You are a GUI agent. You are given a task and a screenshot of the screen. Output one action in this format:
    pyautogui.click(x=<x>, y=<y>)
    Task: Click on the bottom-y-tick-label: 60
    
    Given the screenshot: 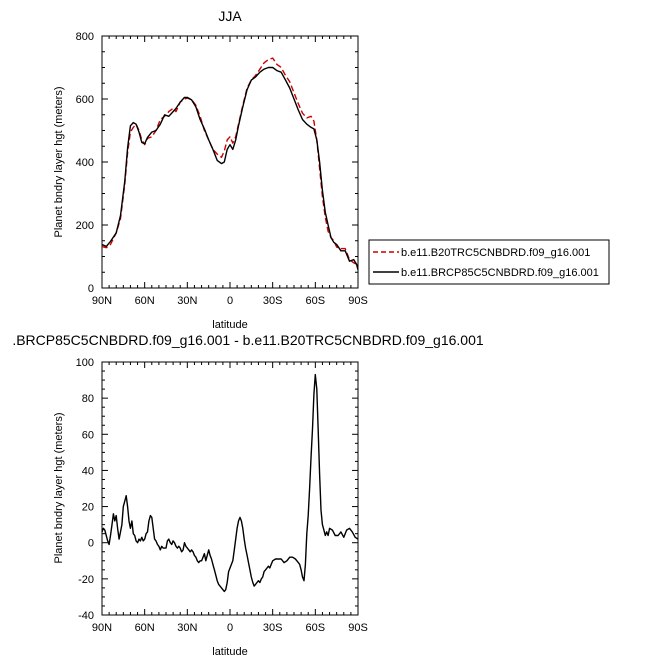 What is the action you would take?
    pyautogui.click(x=88, y=435)
    